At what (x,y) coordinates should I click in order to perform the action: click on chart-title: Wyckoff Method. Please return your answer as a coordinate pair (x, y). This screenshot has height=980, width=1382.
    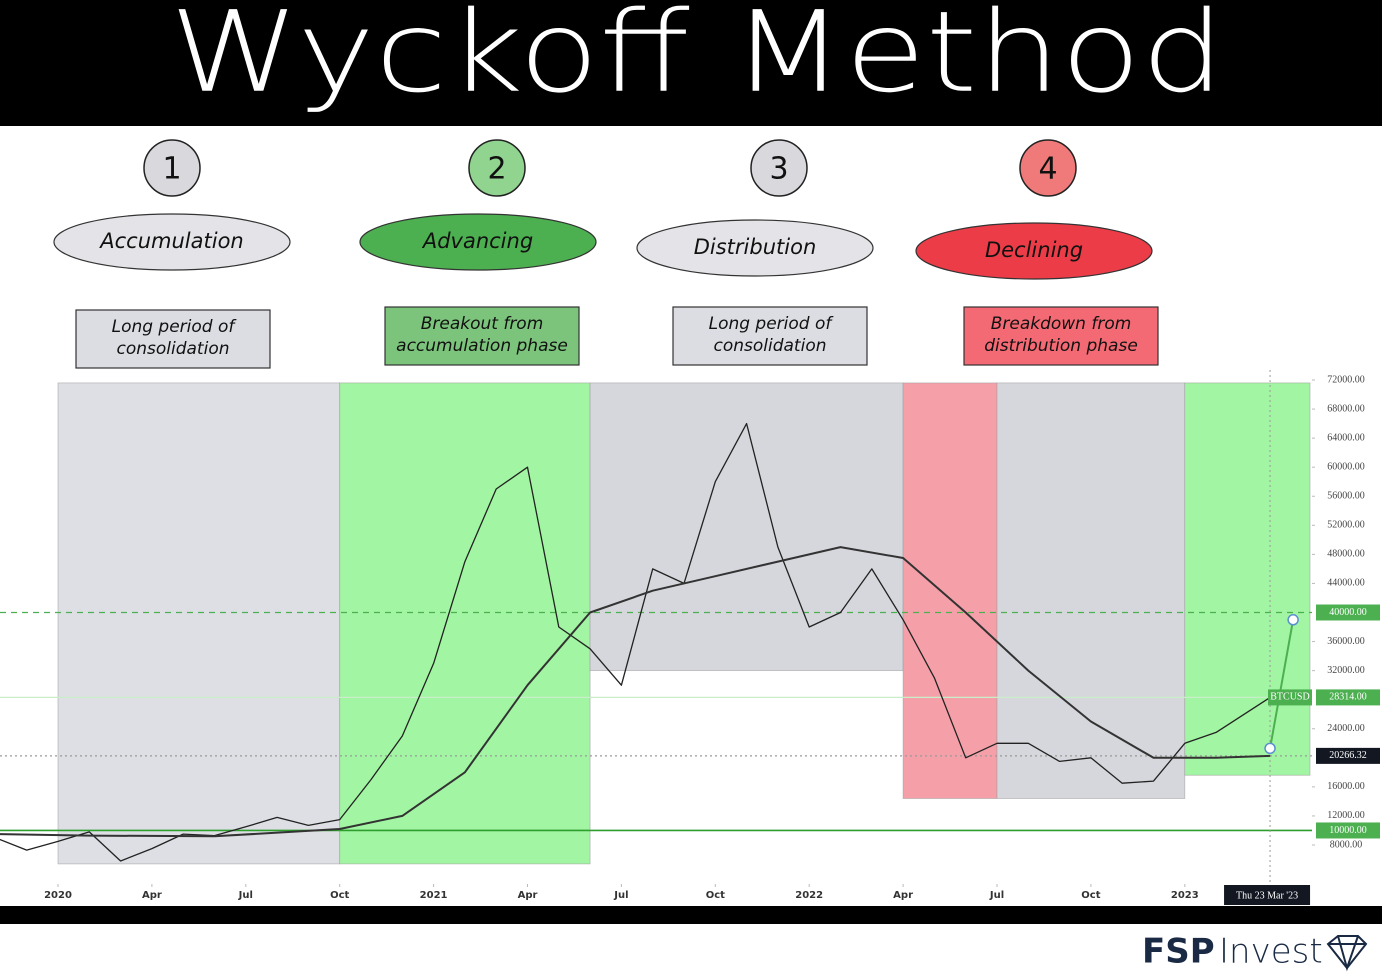
    Looking at the image, I should click on (697, 59).